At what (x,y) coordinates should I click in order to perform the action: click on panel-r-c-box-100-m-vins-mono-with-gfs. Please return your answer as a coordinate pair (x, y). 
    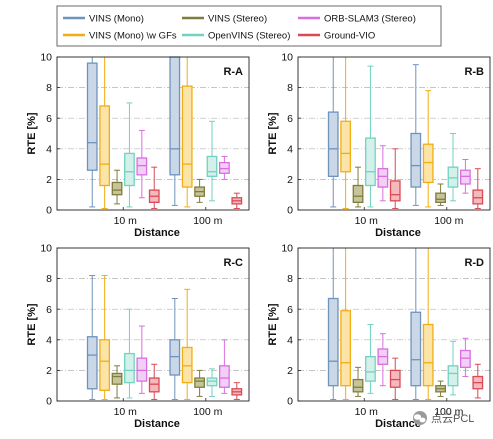
    Looking at the image, I should click on (187, 344).